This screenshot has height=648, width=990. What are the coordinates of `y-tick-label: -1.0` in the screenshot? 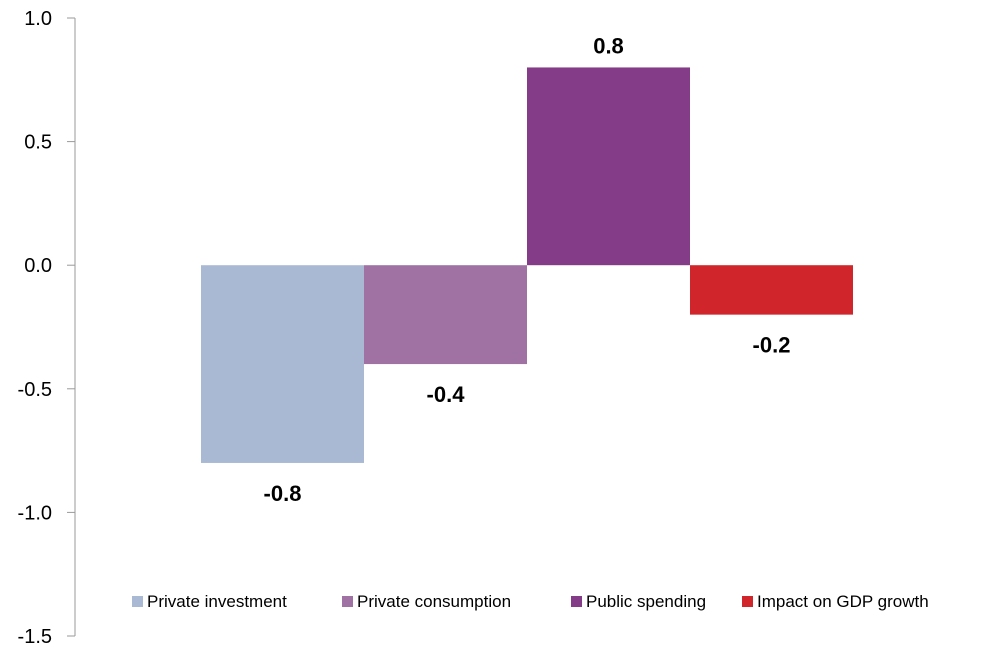 It's located at (35, 513).